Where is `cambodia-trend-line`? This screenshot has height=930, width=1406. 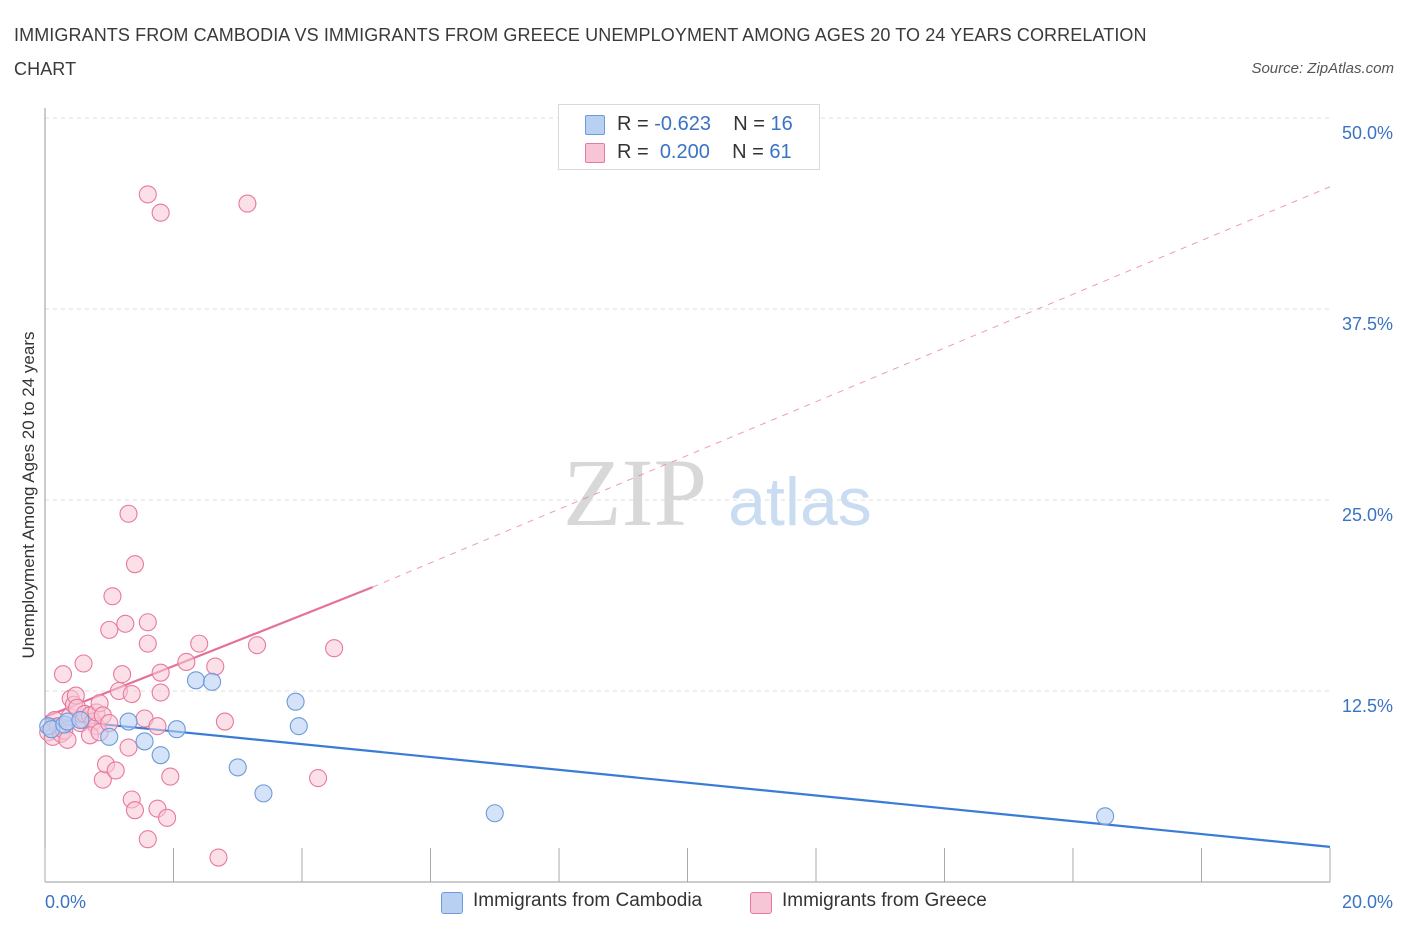
cambodia-trend-line is located at coordinates (687, 782).